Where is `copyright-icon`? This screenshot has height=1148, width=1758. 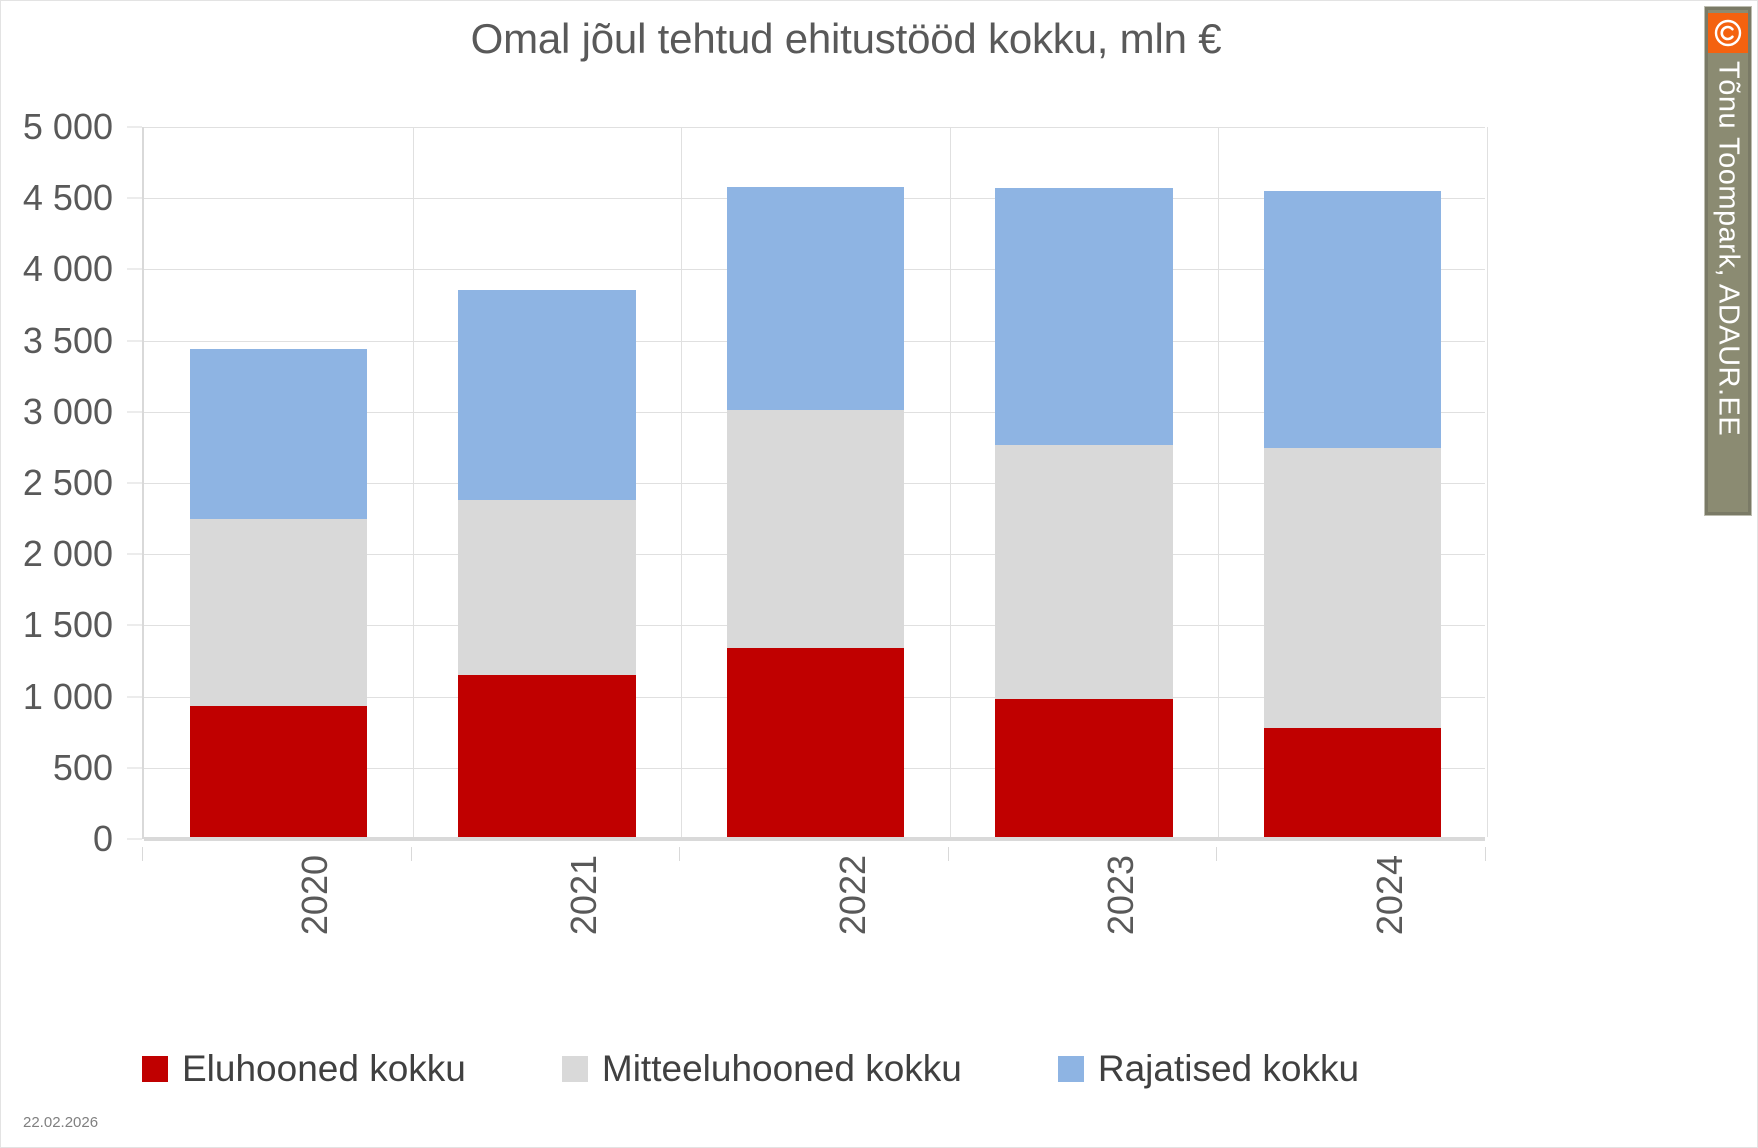 copyright-icon is located at coordinates (1728, 33).